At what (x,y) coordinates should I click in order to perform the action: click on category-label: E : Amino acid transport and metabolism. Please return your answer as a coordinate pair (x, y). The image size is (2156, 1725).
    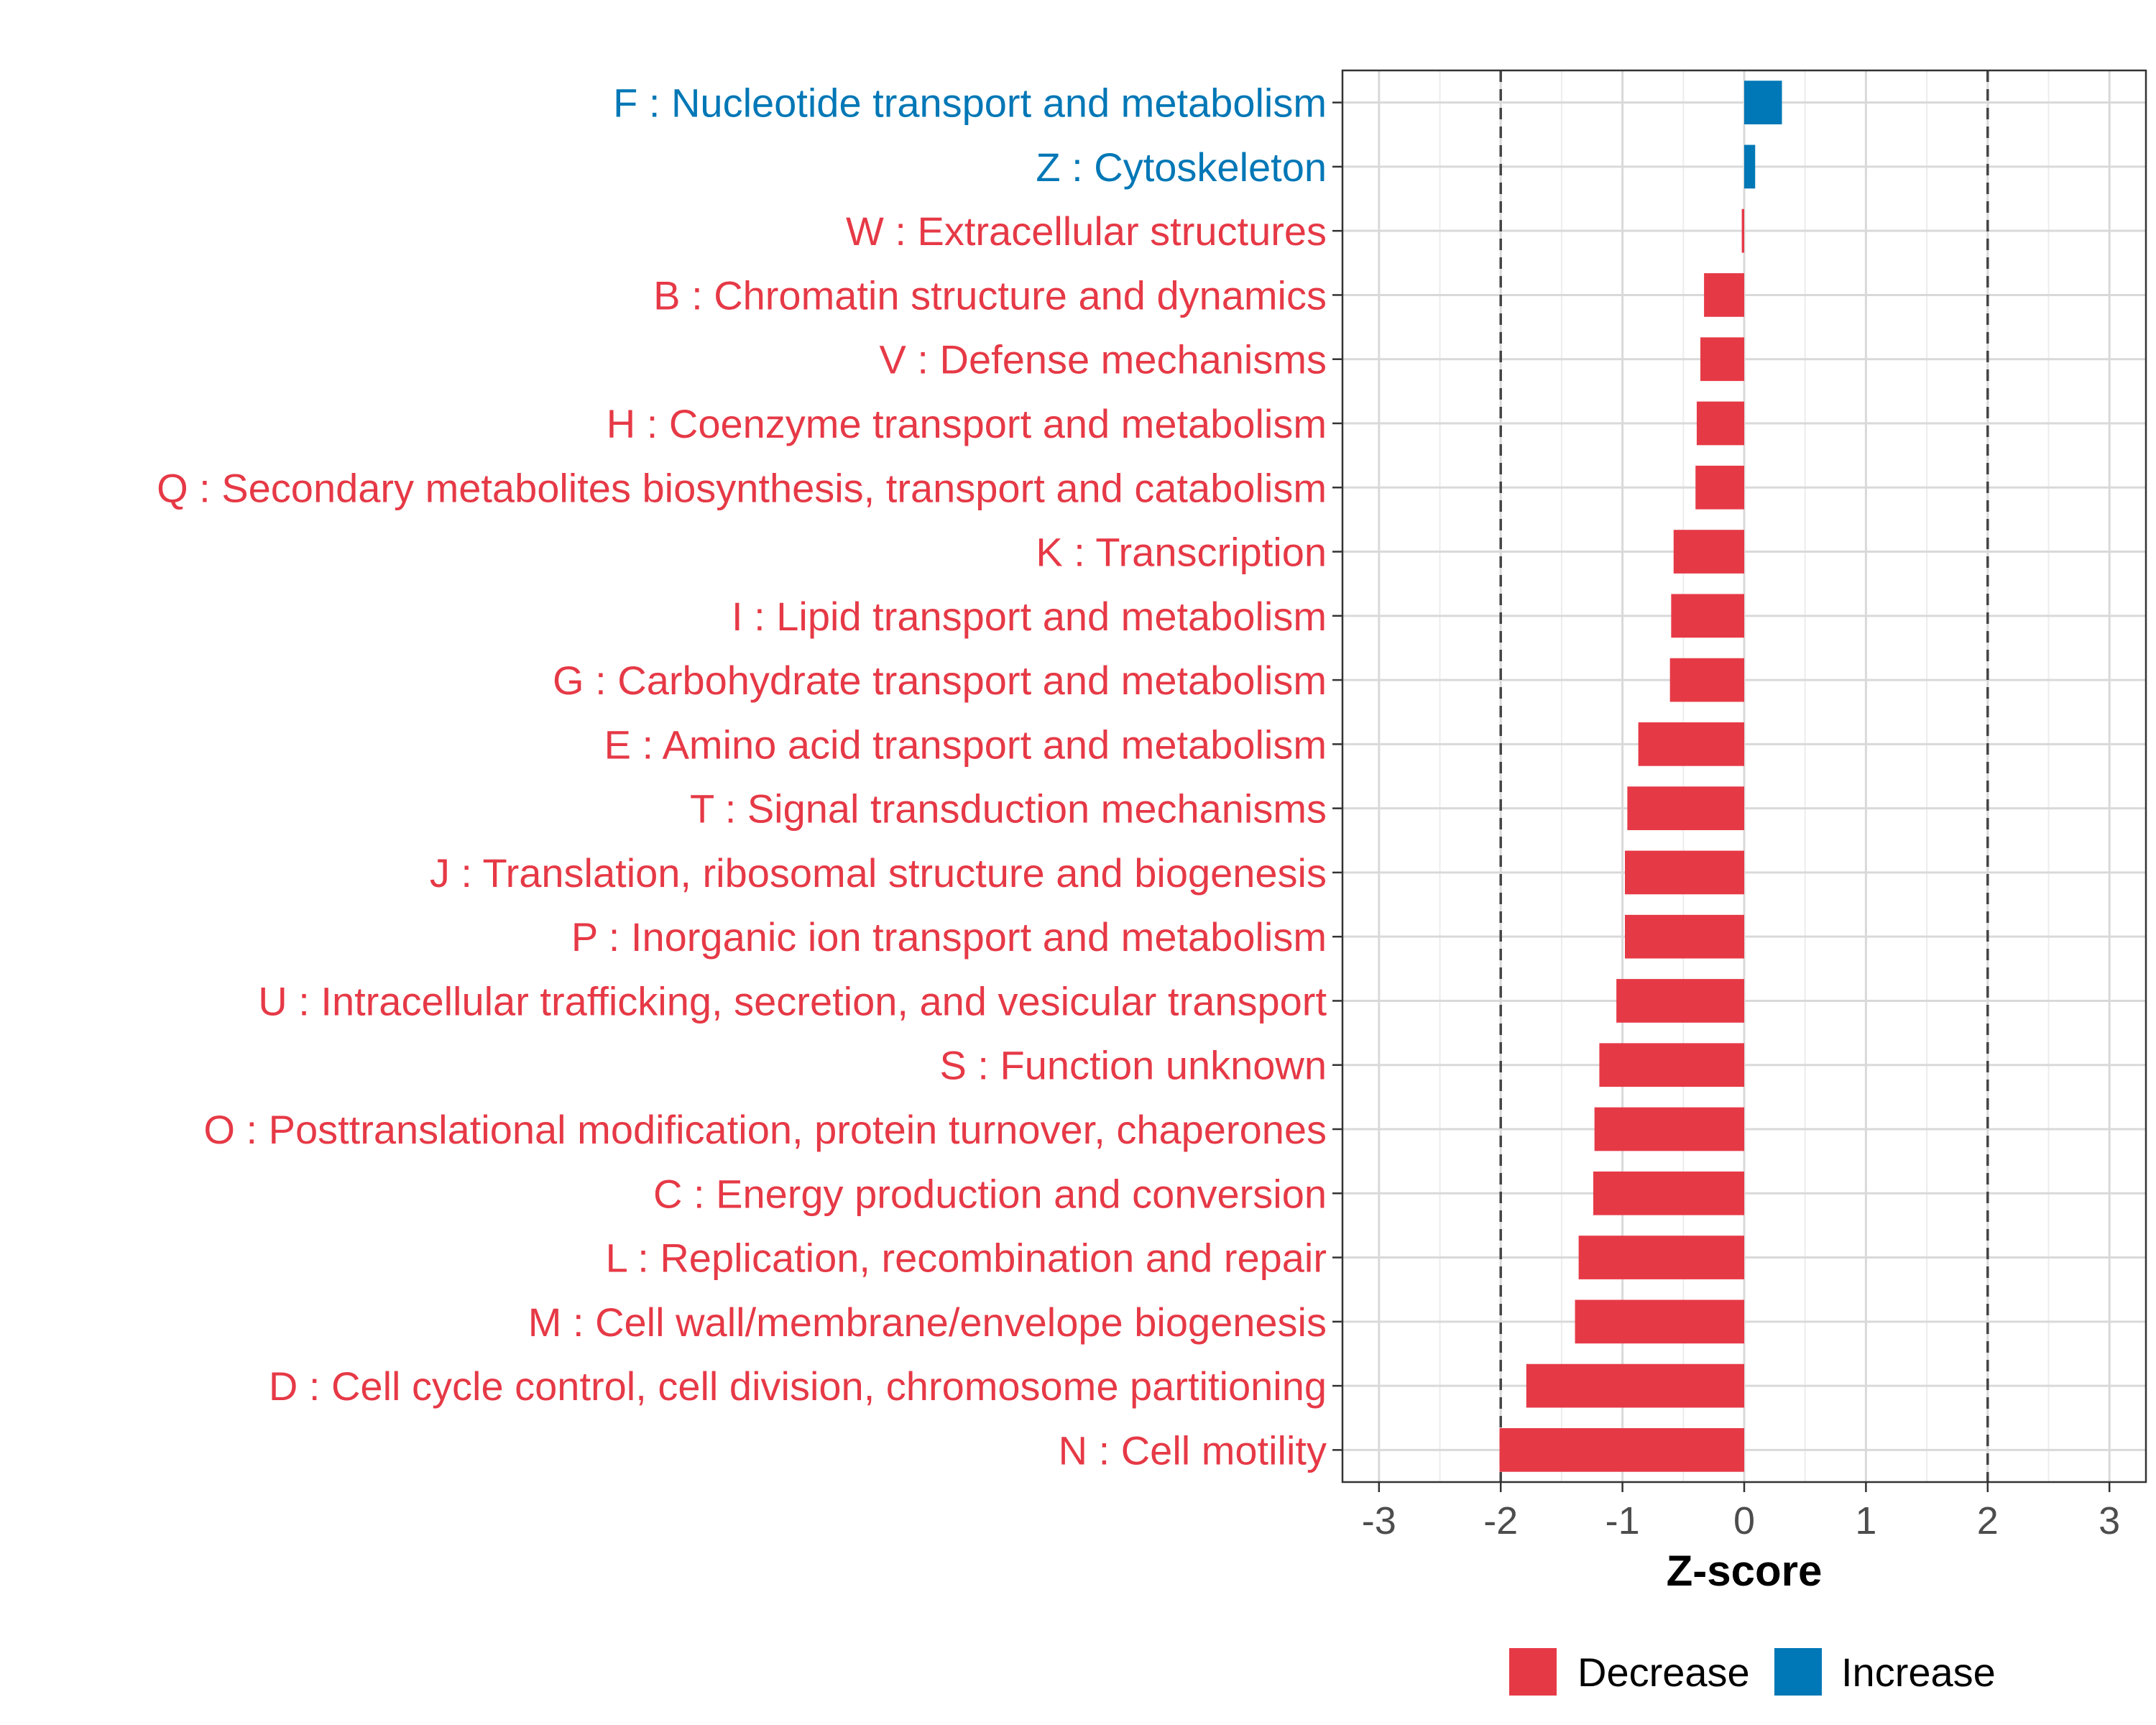
    Looking at the image, I should click on (965, 744).